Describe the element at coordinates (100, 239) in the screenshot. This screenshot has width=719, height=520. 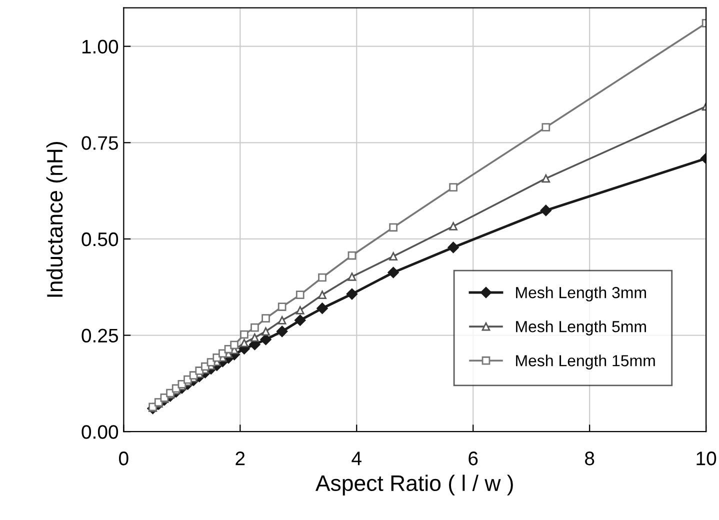
I see `y-tick-label: 0.50` at that location.